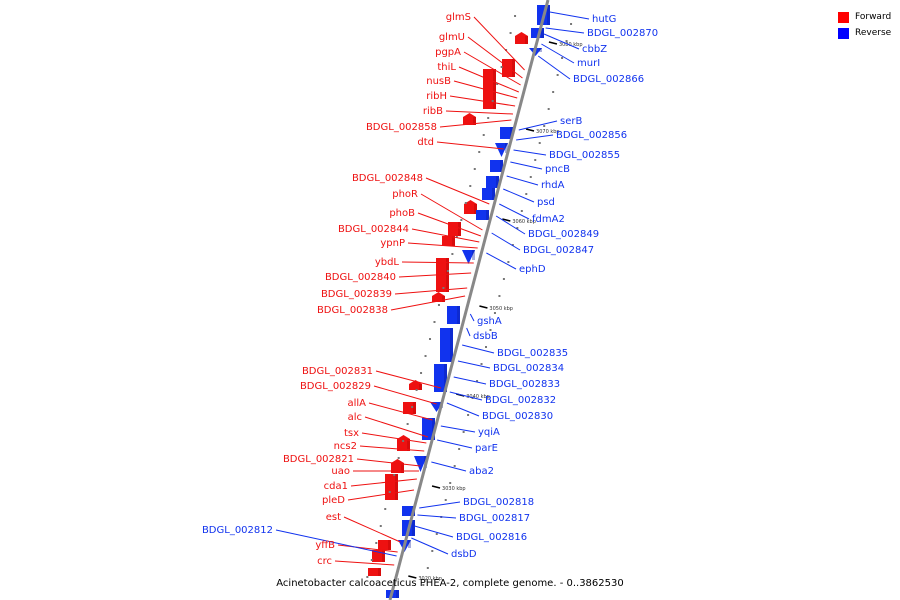 The width and height of the screenshot is (900, 600). What do you see at coordinates (355, 417) in the screenshot?
I see `forward-gene-label-alc: alc` at bounding box center [355, 417].